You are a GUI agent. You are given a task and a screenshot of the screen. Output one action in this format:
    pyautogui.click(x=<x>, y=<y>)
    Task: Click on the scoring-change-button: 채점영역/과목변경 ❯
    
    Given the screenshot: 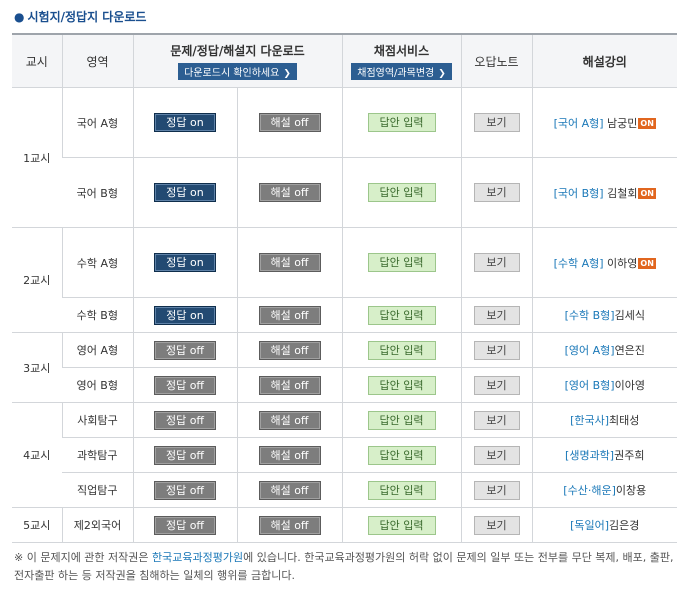 What is the action you would take?
    pyautogui.click(x=401, y=71)
    